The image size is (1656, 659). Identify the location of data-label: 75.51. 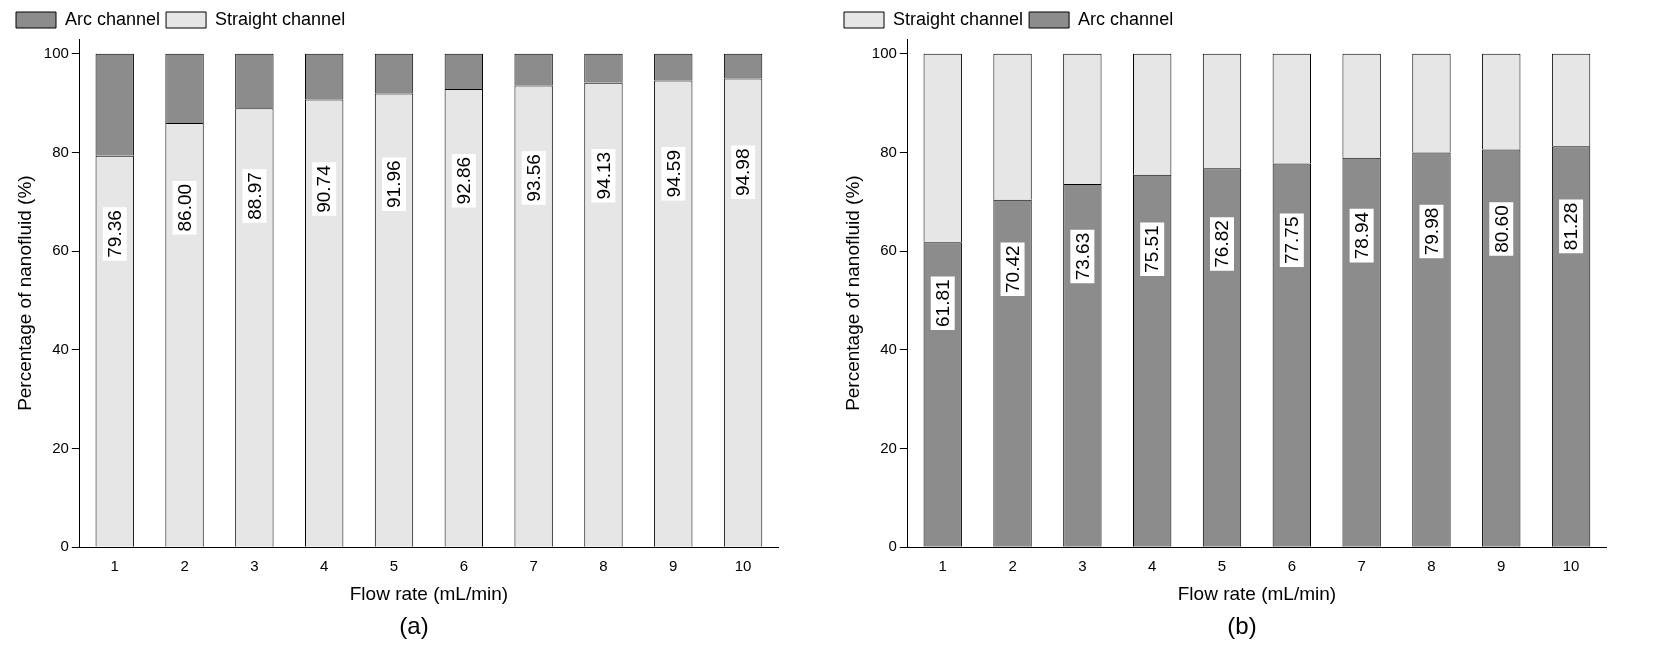
(1152, 249).